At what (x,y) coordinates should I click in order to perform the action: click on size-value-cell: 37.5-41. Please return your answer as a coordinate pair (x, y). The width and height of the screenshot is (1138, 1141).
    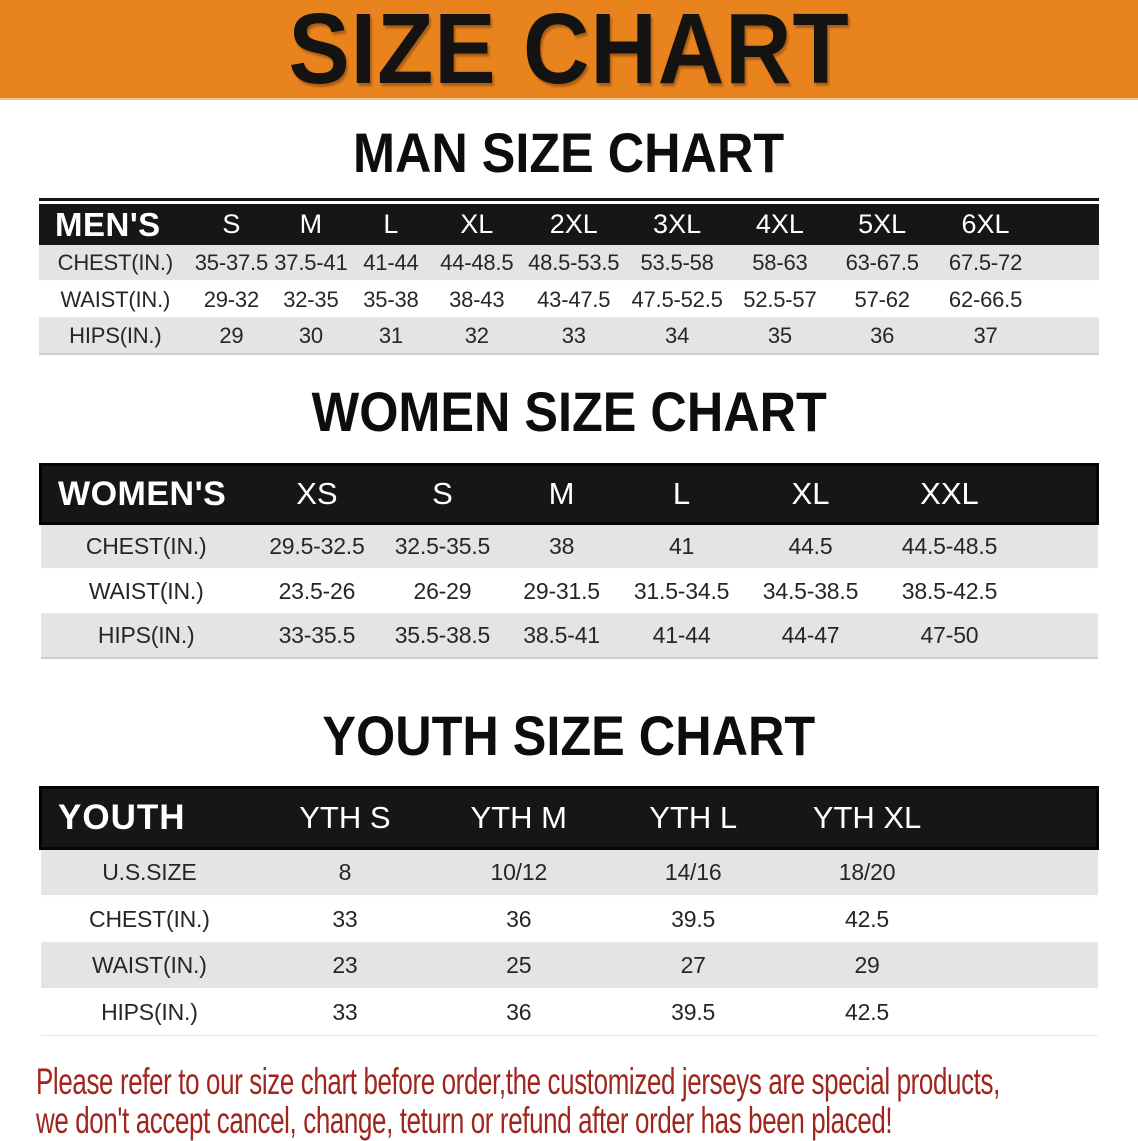
    Looking at the image, I should click on (311, 263).